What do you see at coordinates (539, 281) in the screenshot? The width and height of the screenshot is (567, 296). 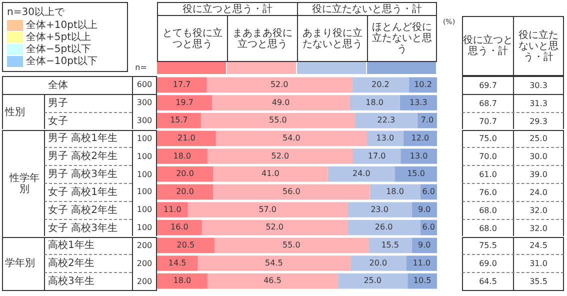 I see `text: 35.5` at bounding box center [539, 281].